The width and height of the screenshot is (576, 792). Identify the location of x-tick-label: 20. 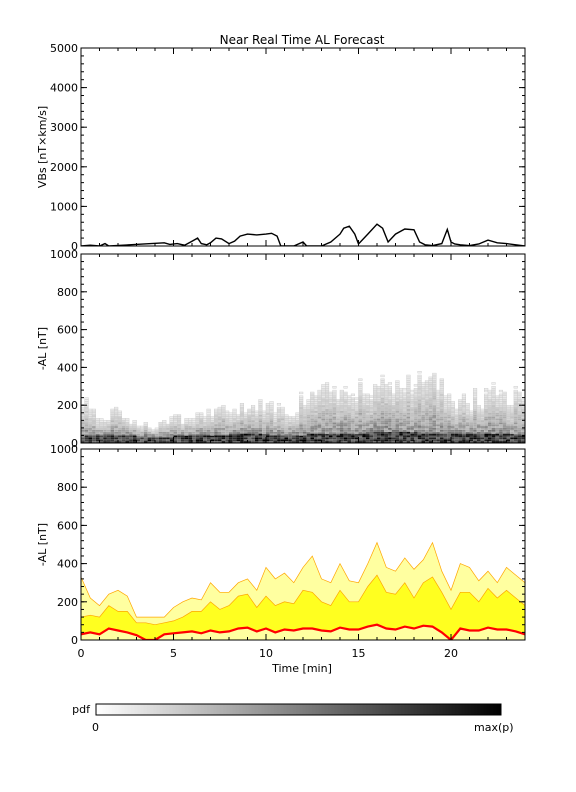
(451, 653).